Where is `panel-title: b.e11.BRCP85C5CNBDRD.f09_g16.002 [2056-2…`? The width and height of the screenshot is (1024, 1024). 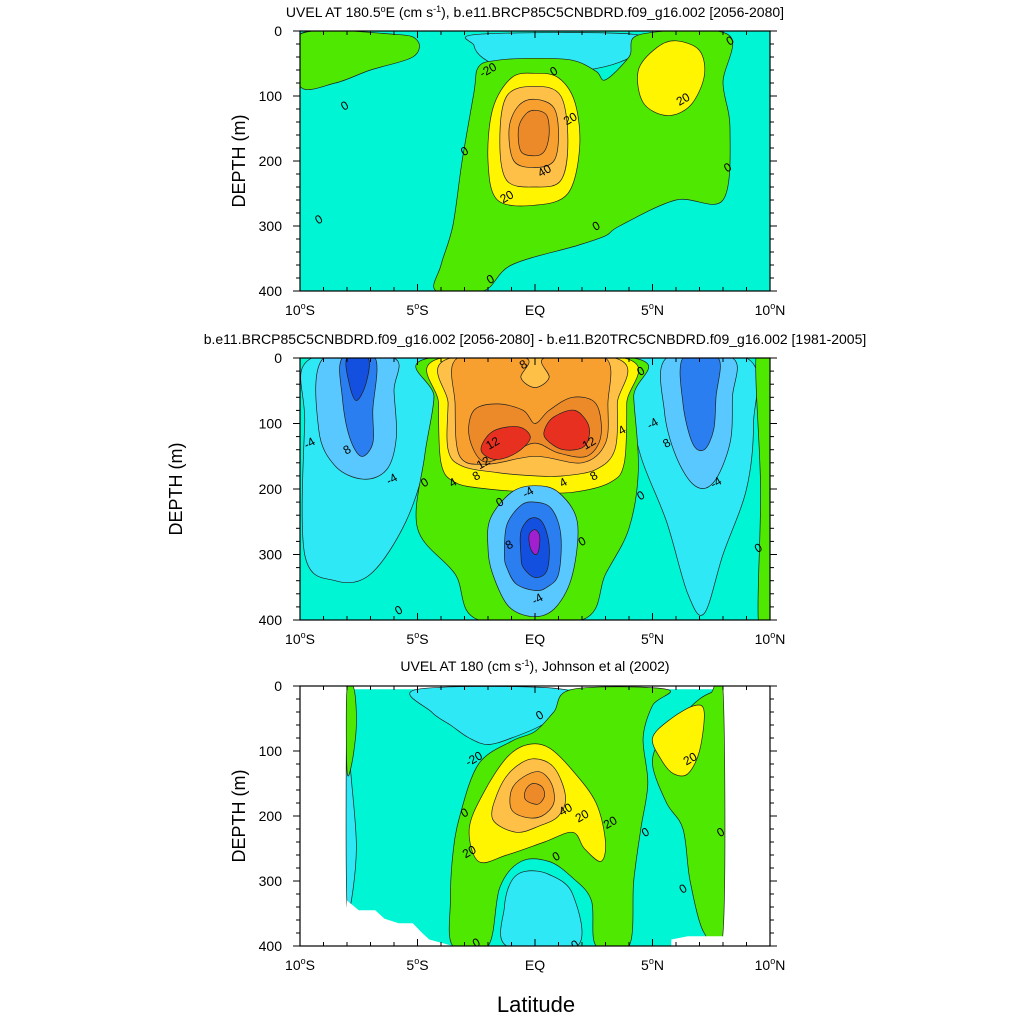
panel-title: b.e11.BRCP85C5CNBDRD.f09_g16.002 [2056-2… is located at coordinates (535, 339).